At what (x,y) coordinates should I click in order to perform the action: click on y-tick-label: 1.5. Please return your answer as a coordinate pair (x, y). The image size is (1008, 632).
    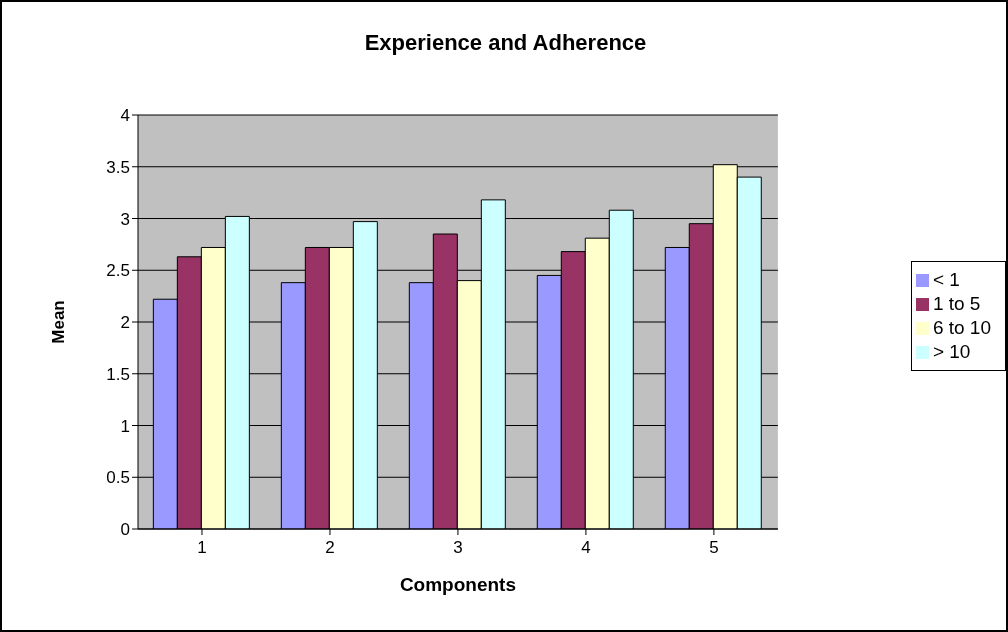
    Looking at the image, I should click on (118, 374).